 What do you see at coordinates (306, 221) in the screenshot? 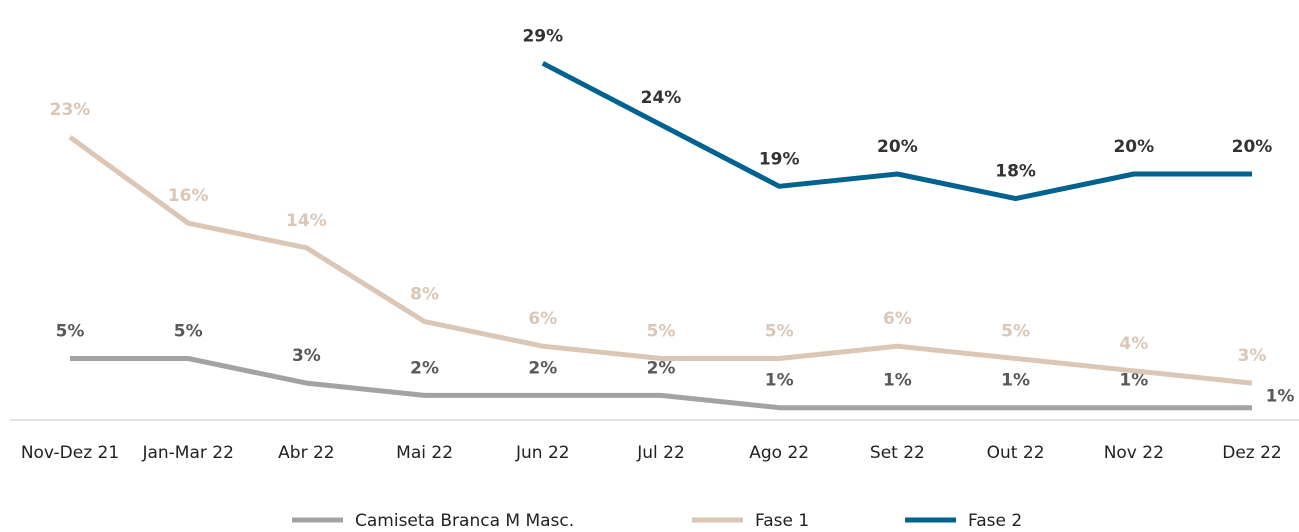
I see `data-label: 14%` at bounding box center [306, 221].